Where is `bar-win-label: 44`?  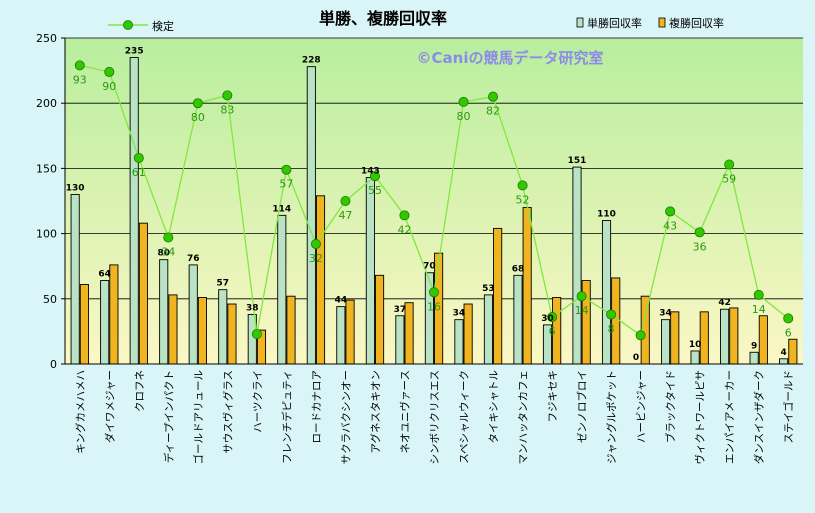
bar-win-label: 44 is located at coordinates (341, 301).